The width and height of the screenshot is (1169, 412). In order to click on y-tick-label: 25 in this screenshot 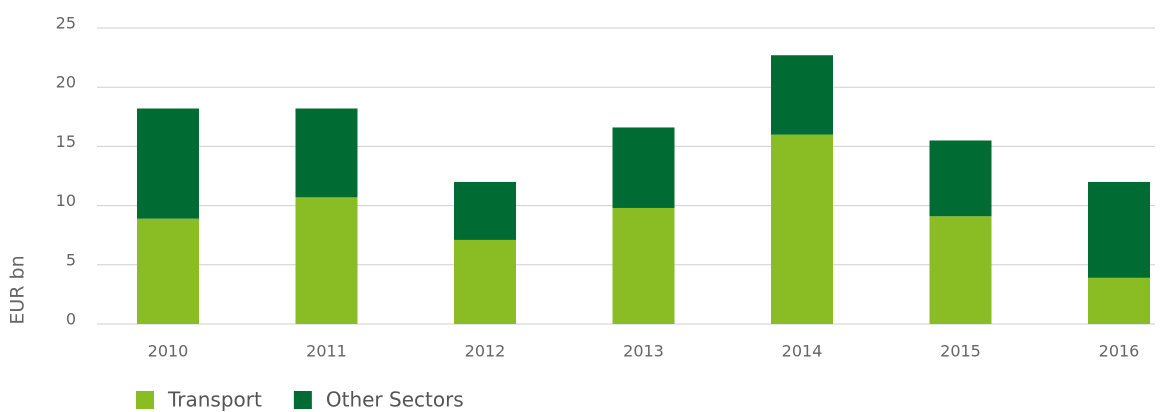, I will do `click(66, 23)`.